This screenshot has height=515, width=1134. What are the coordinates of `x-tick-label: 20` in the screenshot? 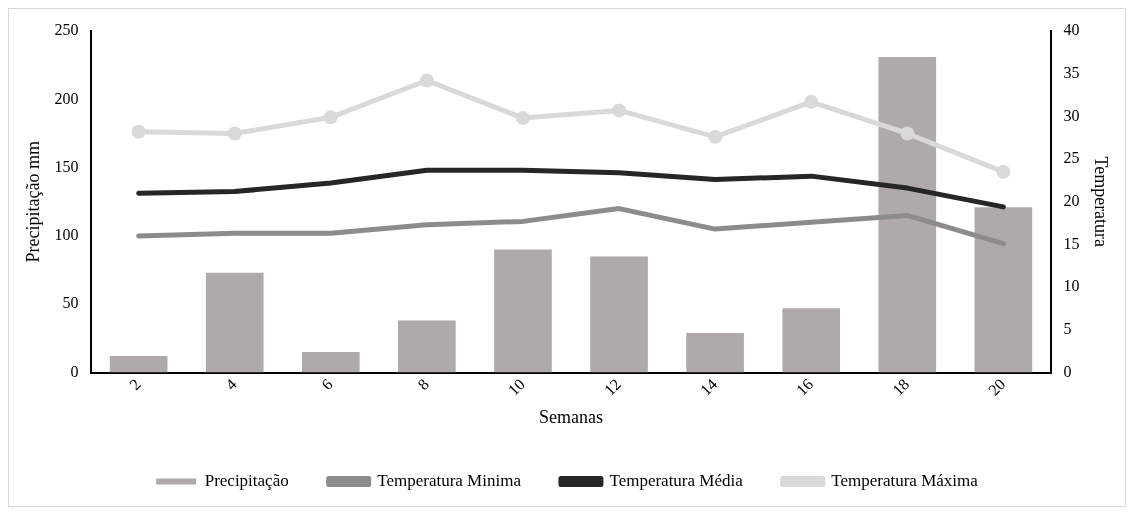 It's located at (997, 387).